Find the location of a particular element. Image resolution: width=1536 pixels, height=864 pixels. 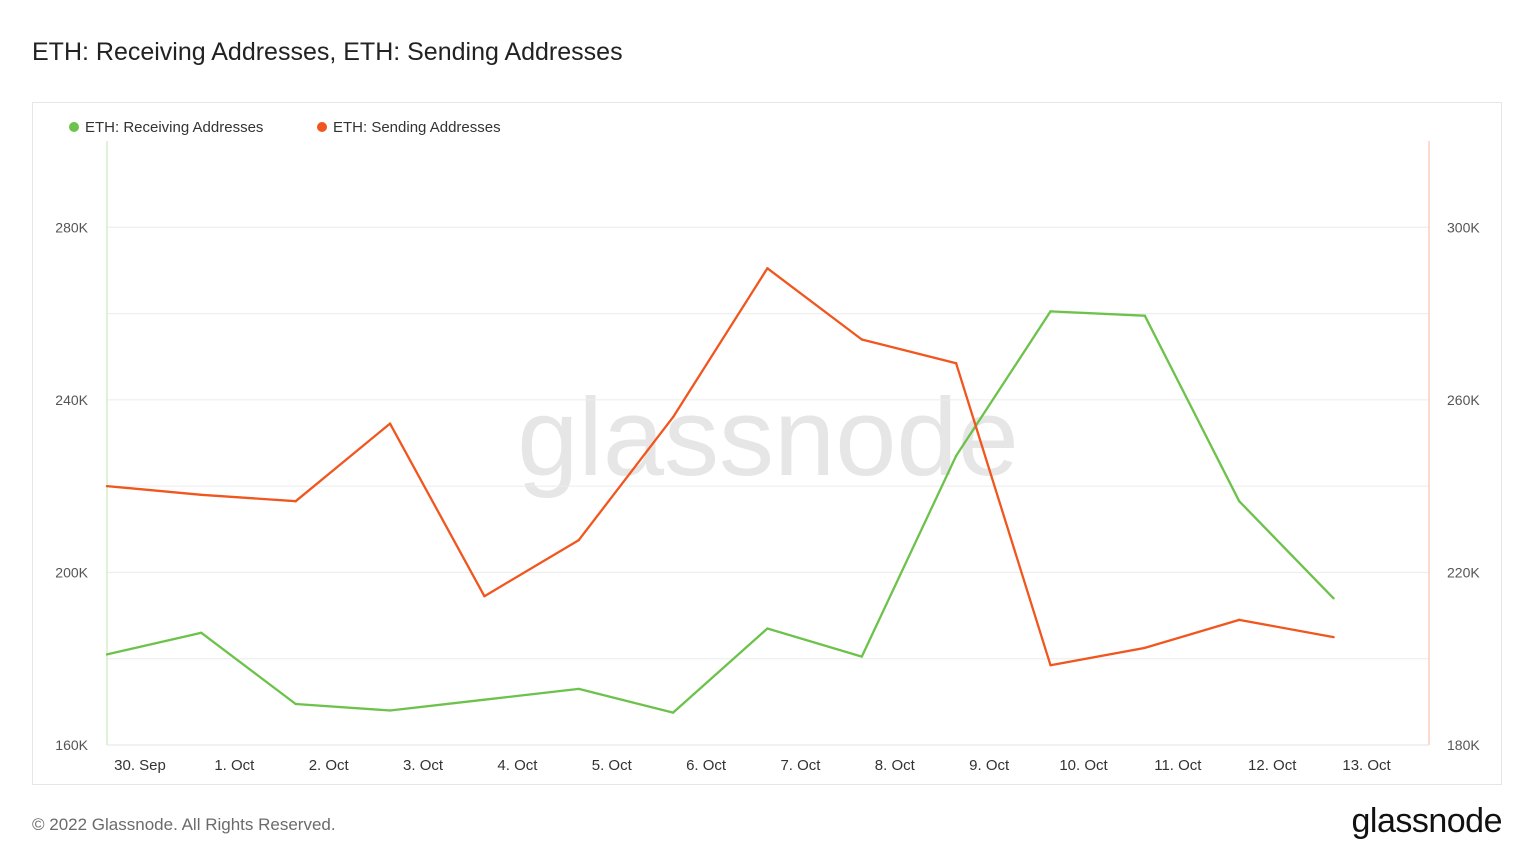

x-tick-label: 3. Oct is located at coordinates (423, 765).